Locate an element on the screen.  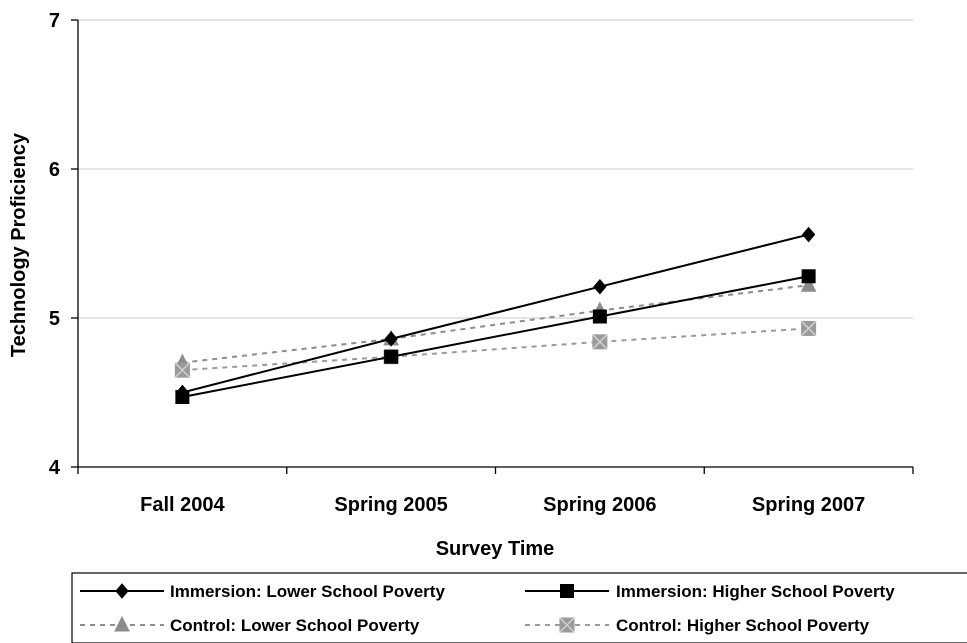
y-tick-label: 7 is located at coordinates (54, 21).